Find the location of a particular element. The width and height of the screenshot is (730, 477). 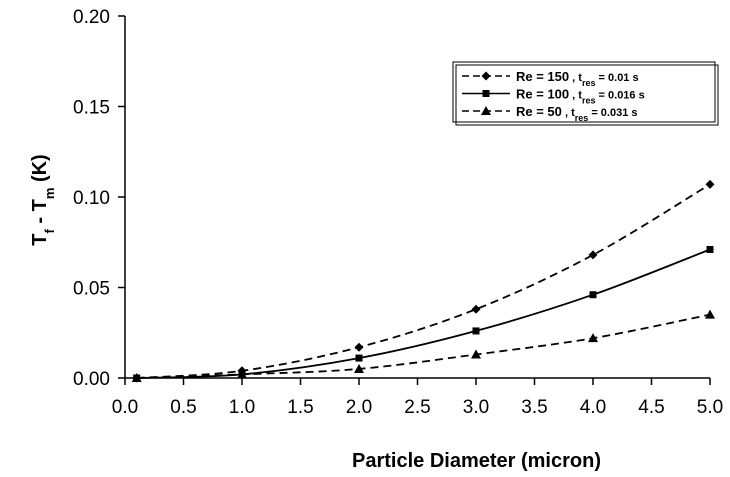

y-tick-label: 0.20 is located at coordinates (91, 17).